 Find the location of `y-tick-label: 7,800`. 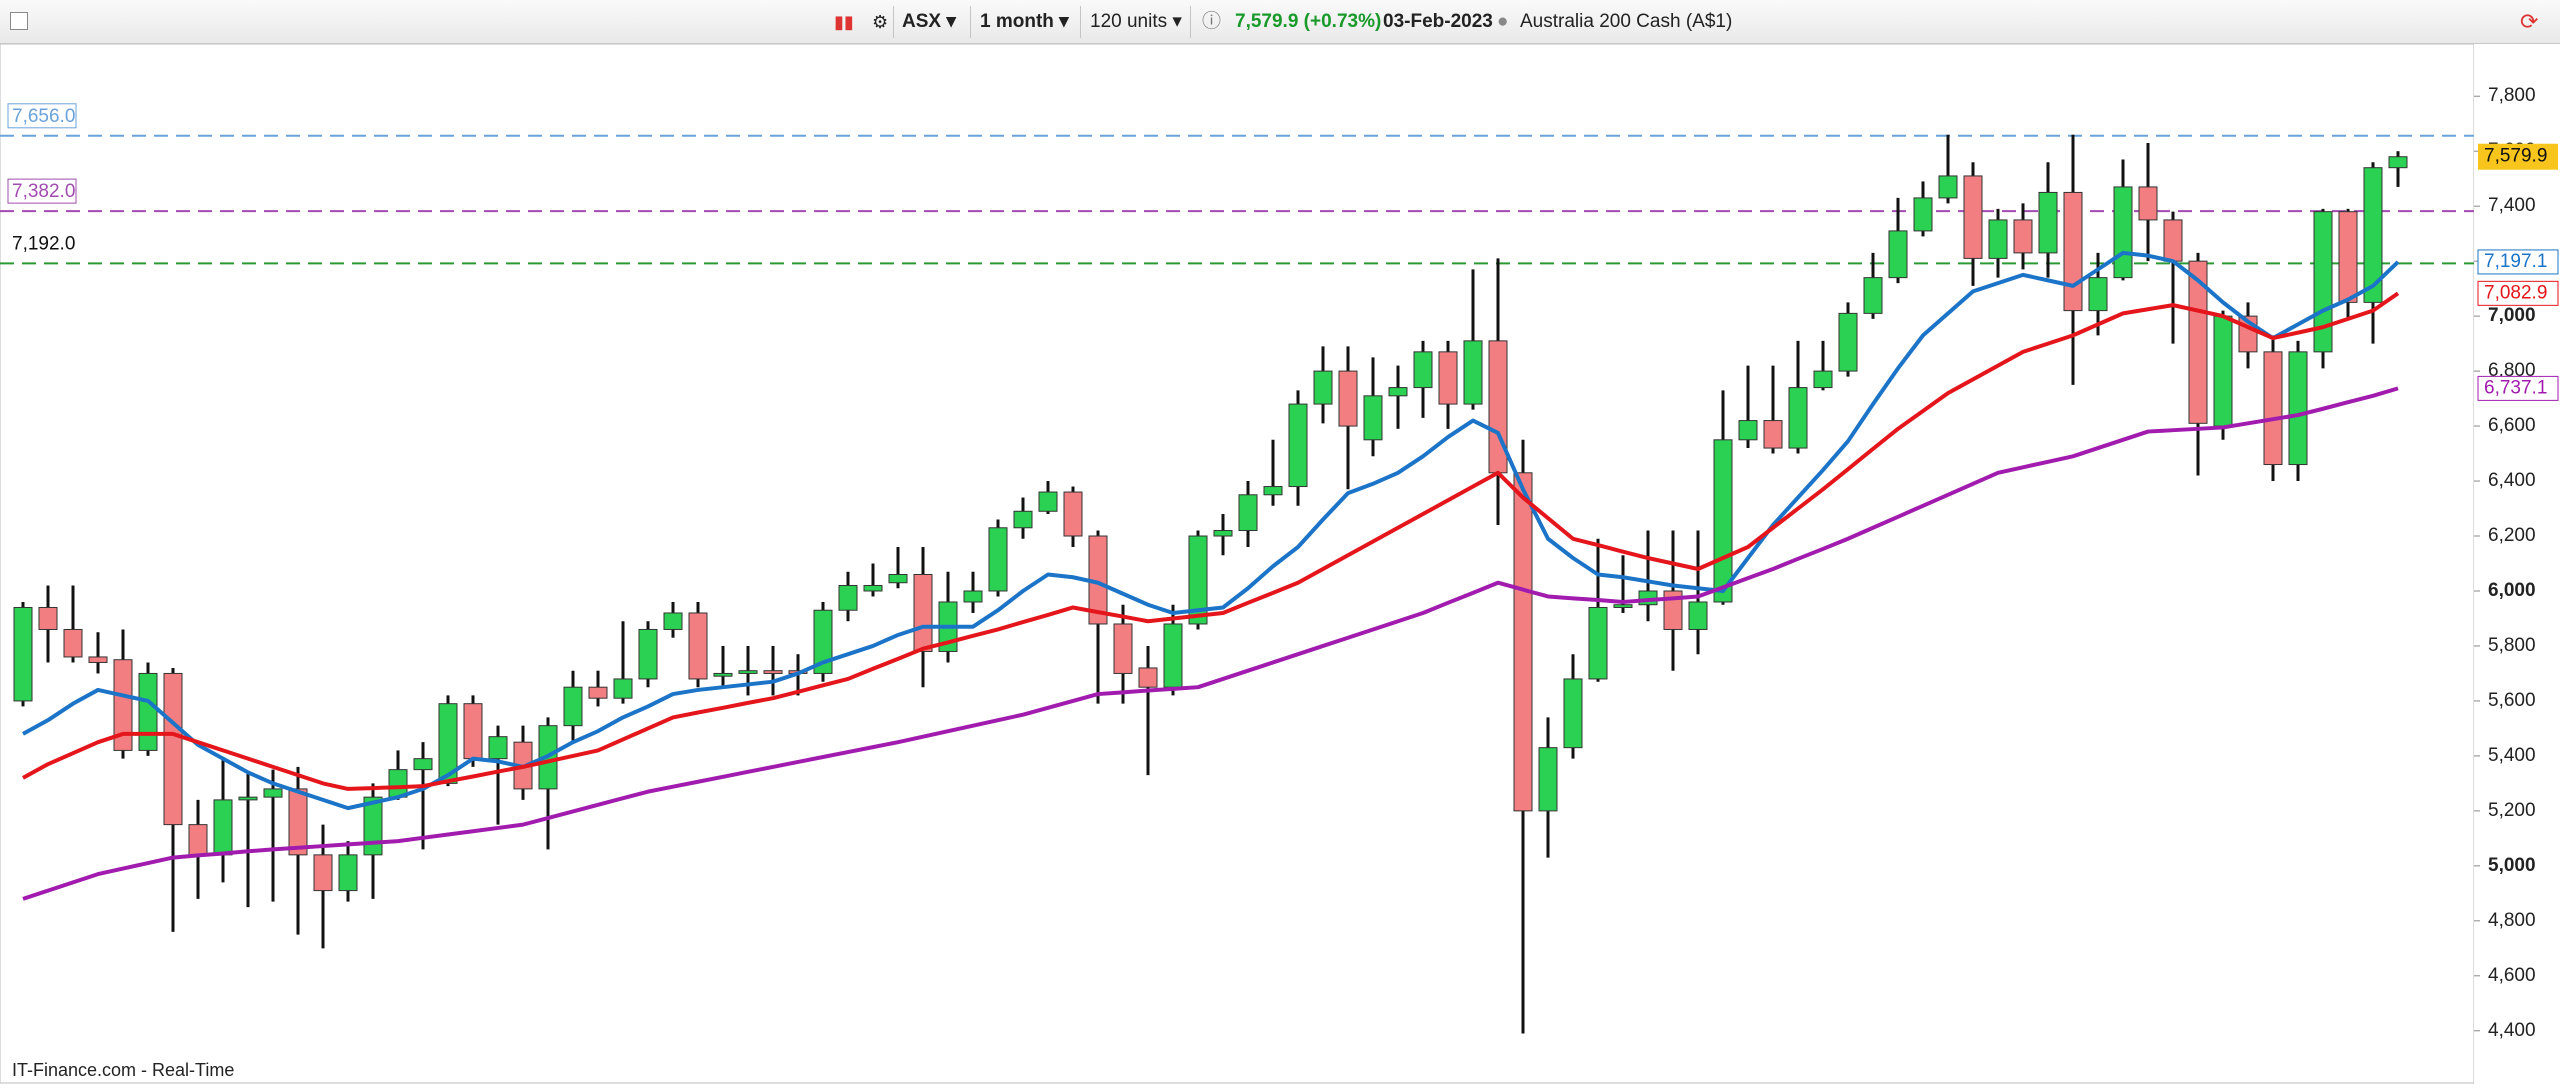

y-tick-label: 7,800 is located at coordinates (2512, 95).